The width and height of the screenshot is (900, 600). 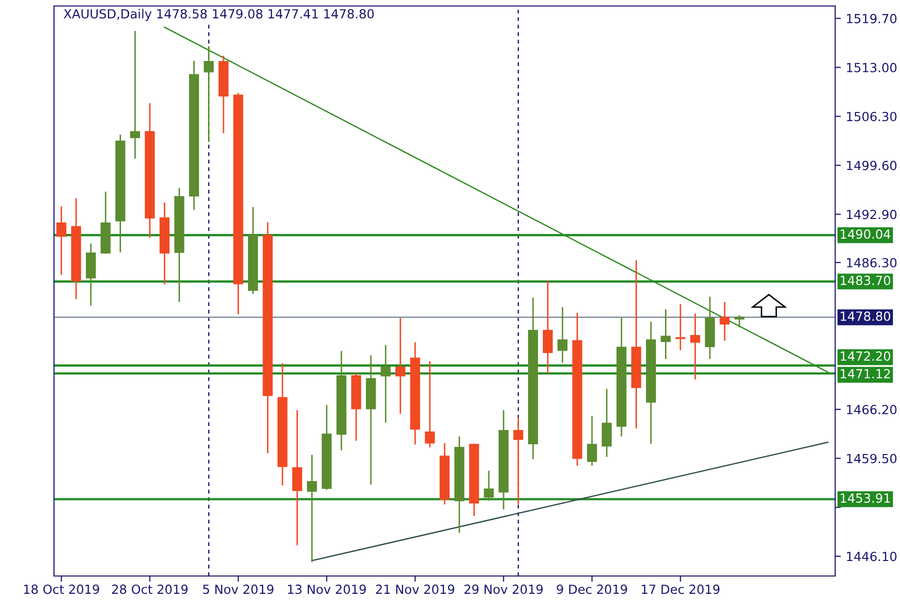 I want to click on ref-line-label: 1490.04, so click(x=865, y=234).